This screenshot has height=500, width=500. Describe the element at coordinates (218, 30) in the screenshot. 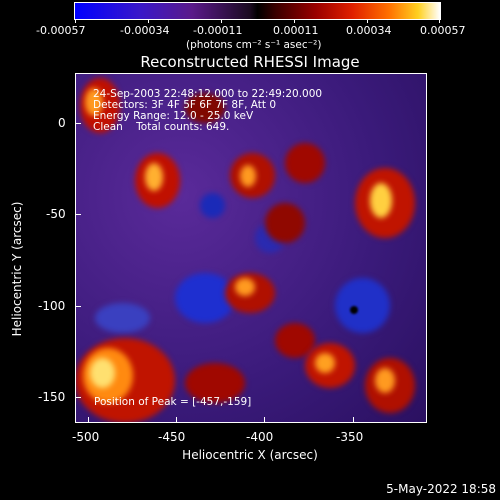

I see `colorbar-tick-label: -0.00011` at that location.